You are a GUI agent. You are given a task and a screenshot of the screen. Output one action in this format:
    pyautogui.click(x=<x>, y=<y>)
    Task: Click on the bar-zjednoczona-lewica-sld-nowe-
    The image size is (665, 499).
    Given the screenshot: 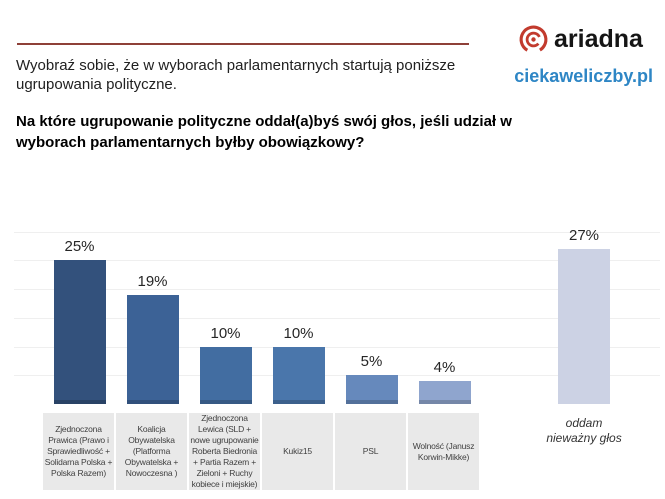 What is the action you would take?
    pyautogui.click(x=225, y=375)
    